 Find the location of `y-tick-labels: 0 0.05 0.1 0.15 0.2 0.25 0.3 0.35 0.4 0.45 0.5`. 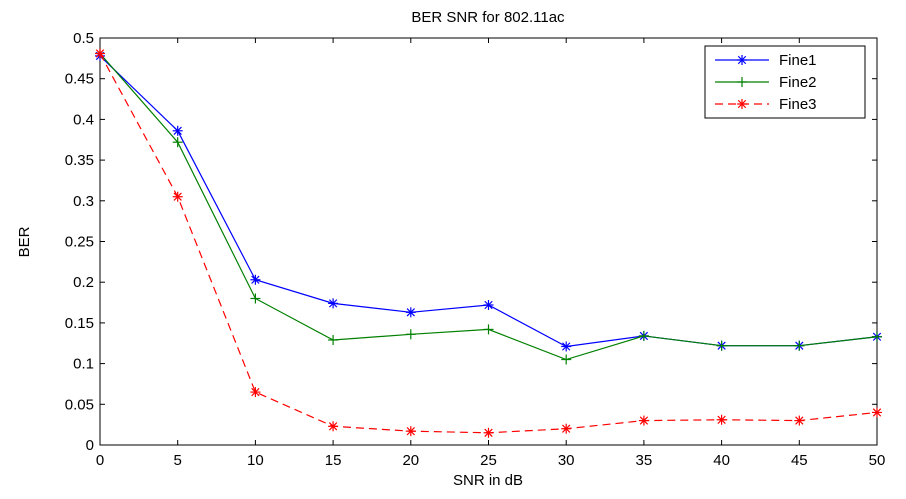

y-tick-labels: 0 0.05 0.1 0.15 0.2 0.25 0.3 0.35 0.4 0.45 0.5 is located at coordinates (79, 242).